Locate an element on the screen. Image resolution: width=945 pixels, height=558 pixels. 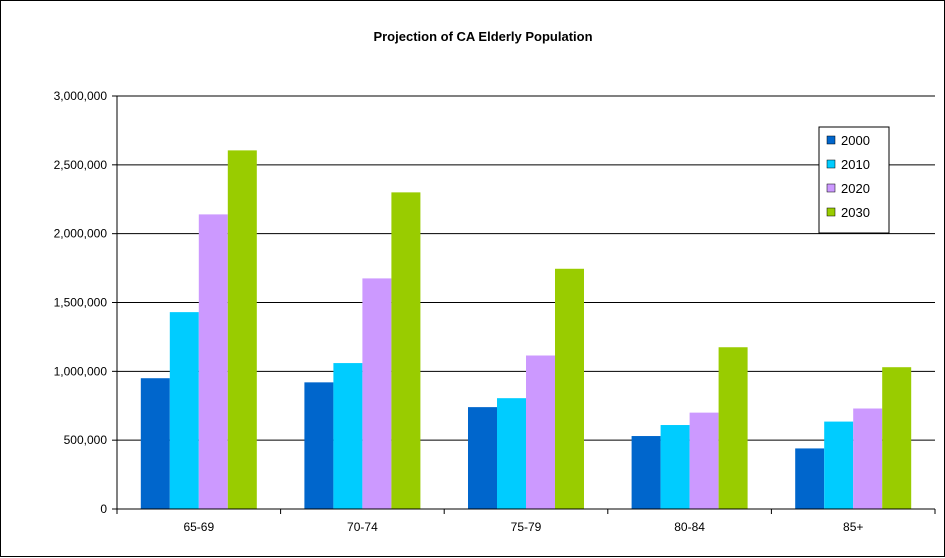
y-tick-label: 3,000,000 is located at coordinates (81, 96).